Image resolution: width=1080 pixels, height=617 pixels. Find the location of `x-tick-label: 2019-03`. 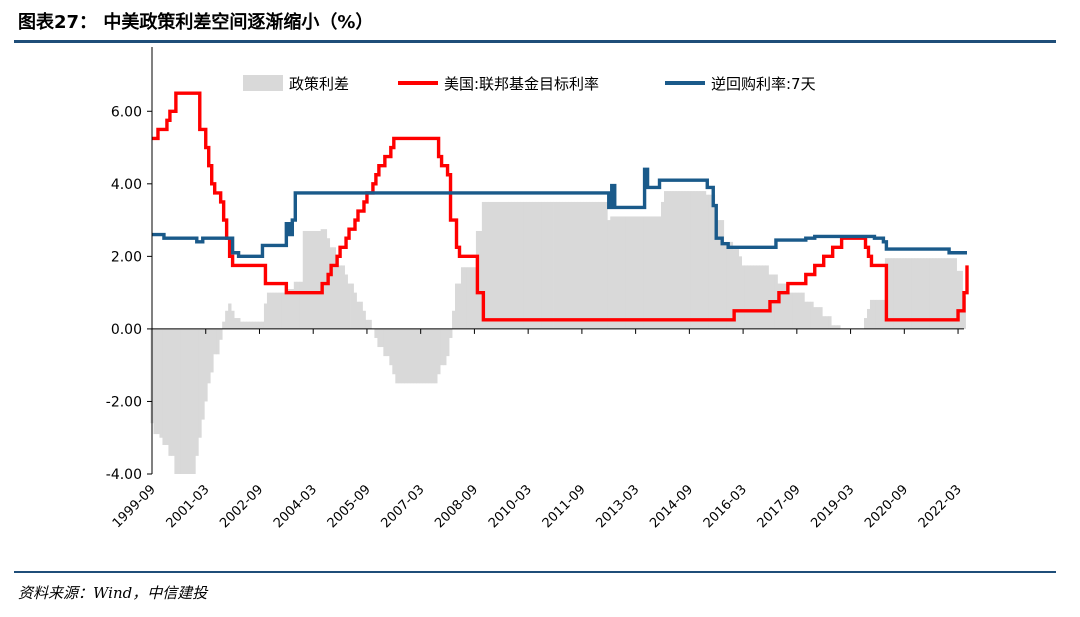

x-tick-label: 2019-03 is located at coordinates (832, 506).